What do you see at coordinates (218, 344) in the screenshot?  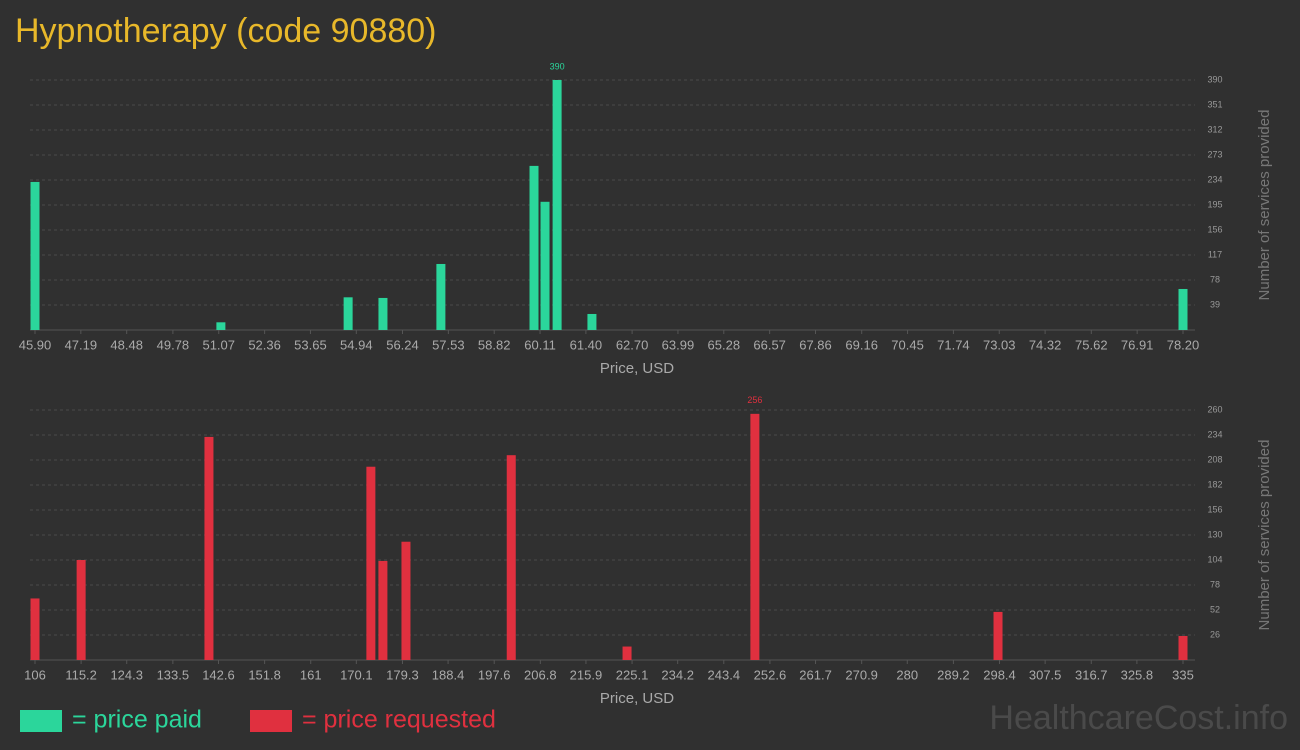 I see `x-tick-label: 51.07` at bounding box center [218, 344].